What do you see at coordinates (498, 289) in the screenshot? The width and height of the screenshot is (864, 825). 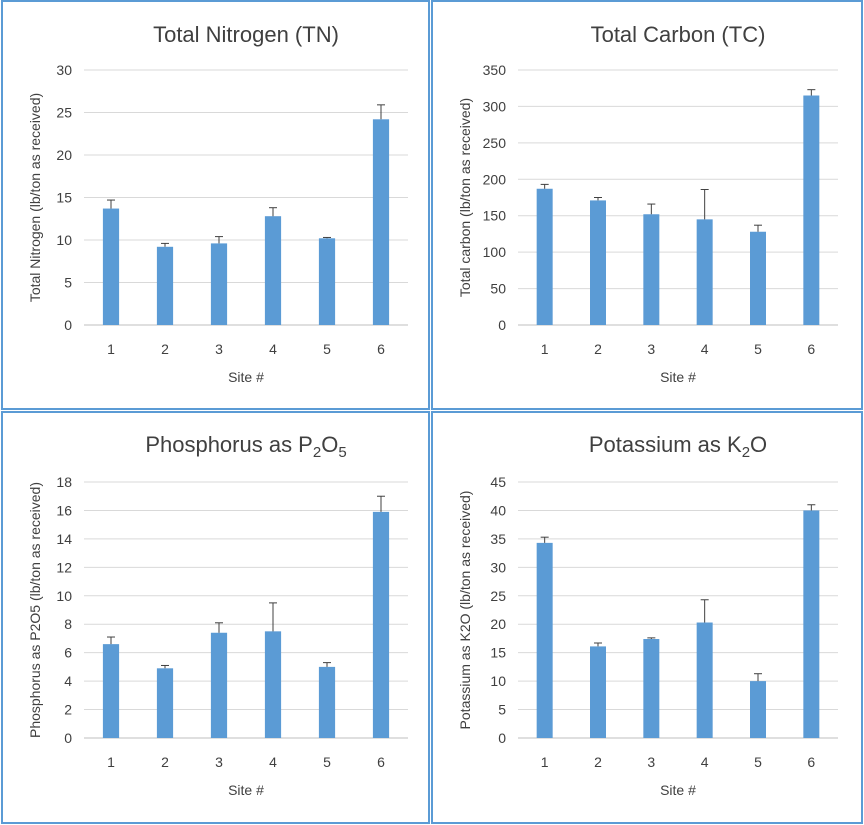 I see `y-tick-label: 50` at bounding box center [498, 289].